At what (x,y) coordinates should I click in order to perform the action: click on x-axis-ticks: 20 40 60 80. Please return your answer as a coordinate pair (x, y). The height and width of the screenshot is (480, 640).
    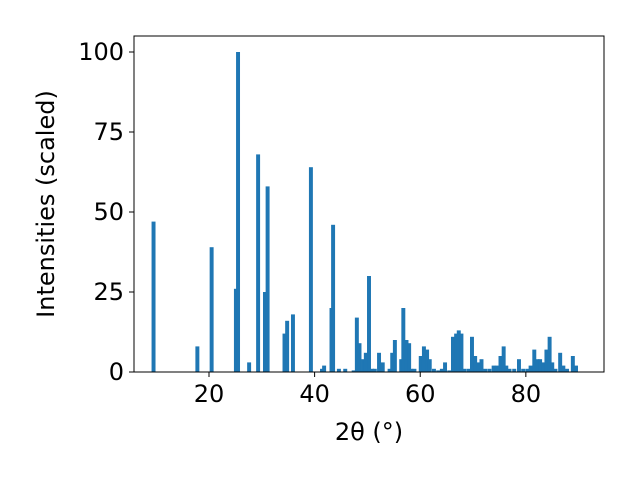
    Looking at the image, I should click on (367, 390).